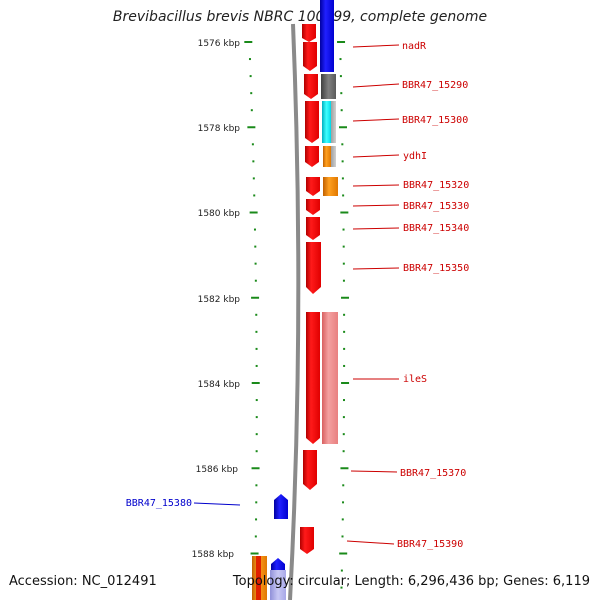 This screenshot has width=600, height=600. Describe the element at coordinates (330, 378) in the screenshot. I see `gene-block-pink-ileS` at that location.